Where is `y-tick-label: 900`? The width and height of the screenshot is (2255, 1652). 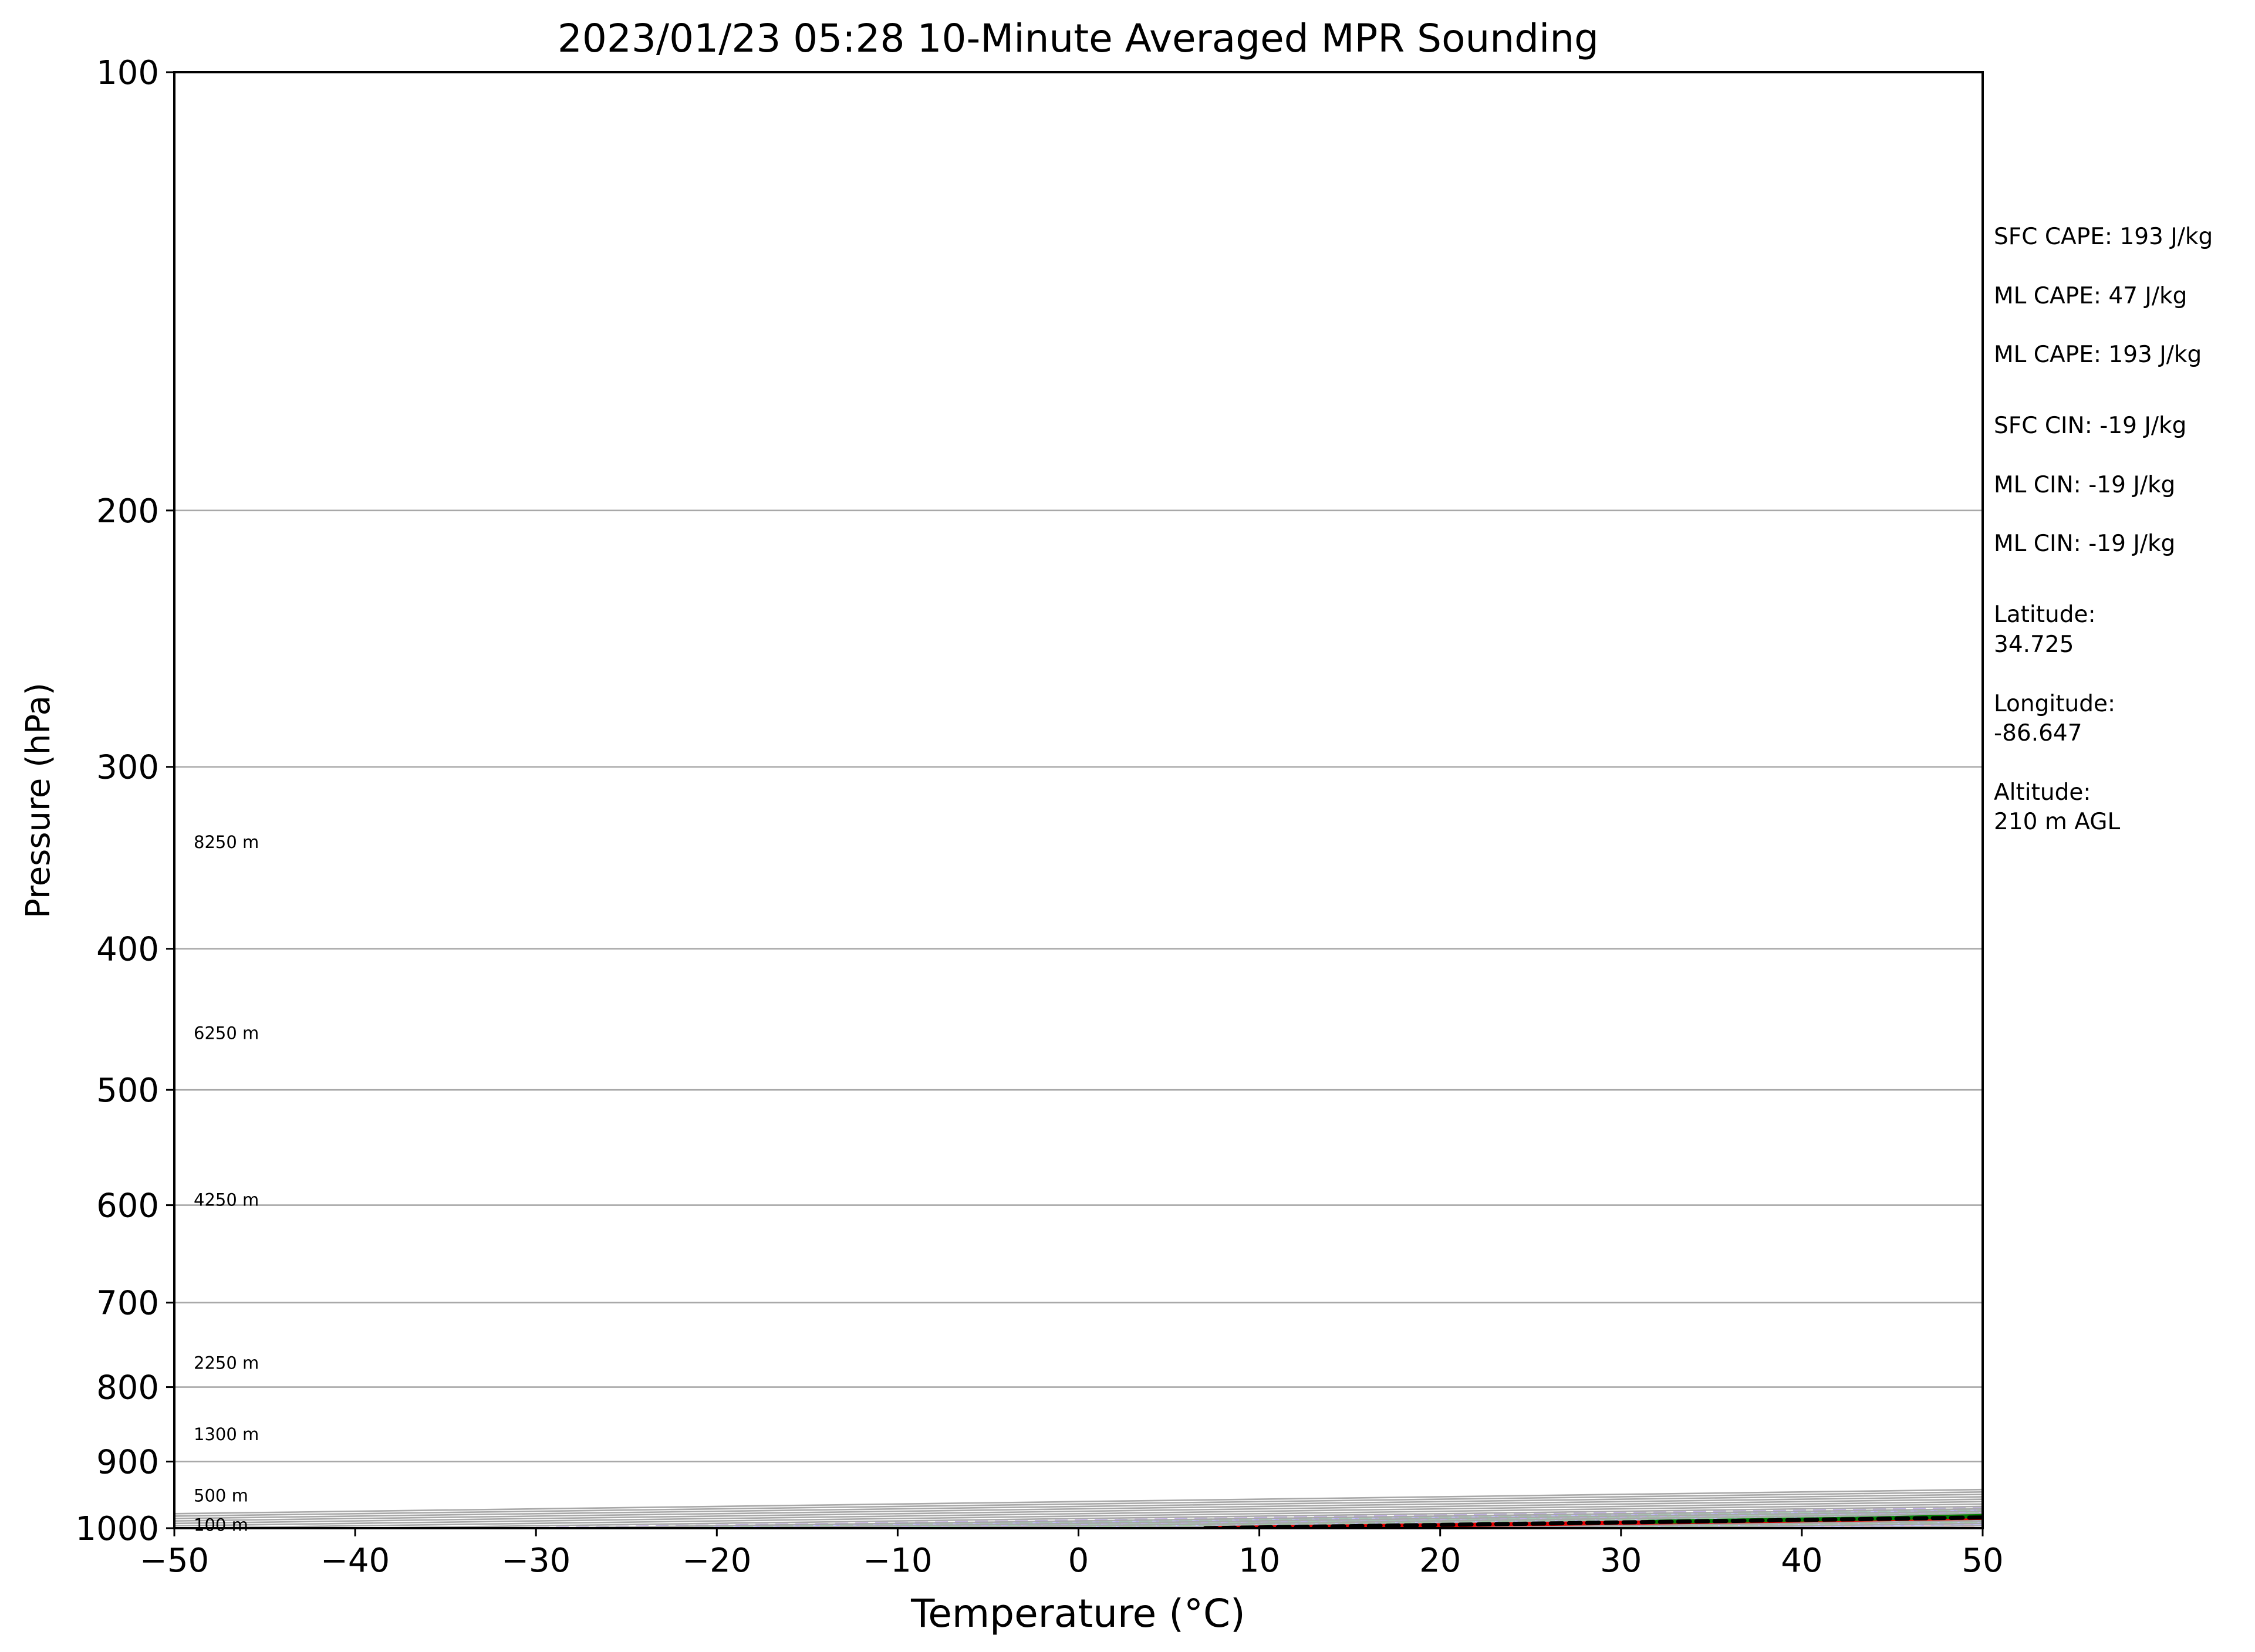 y-tick-label: 900 is located at coordinates (127, 1462).